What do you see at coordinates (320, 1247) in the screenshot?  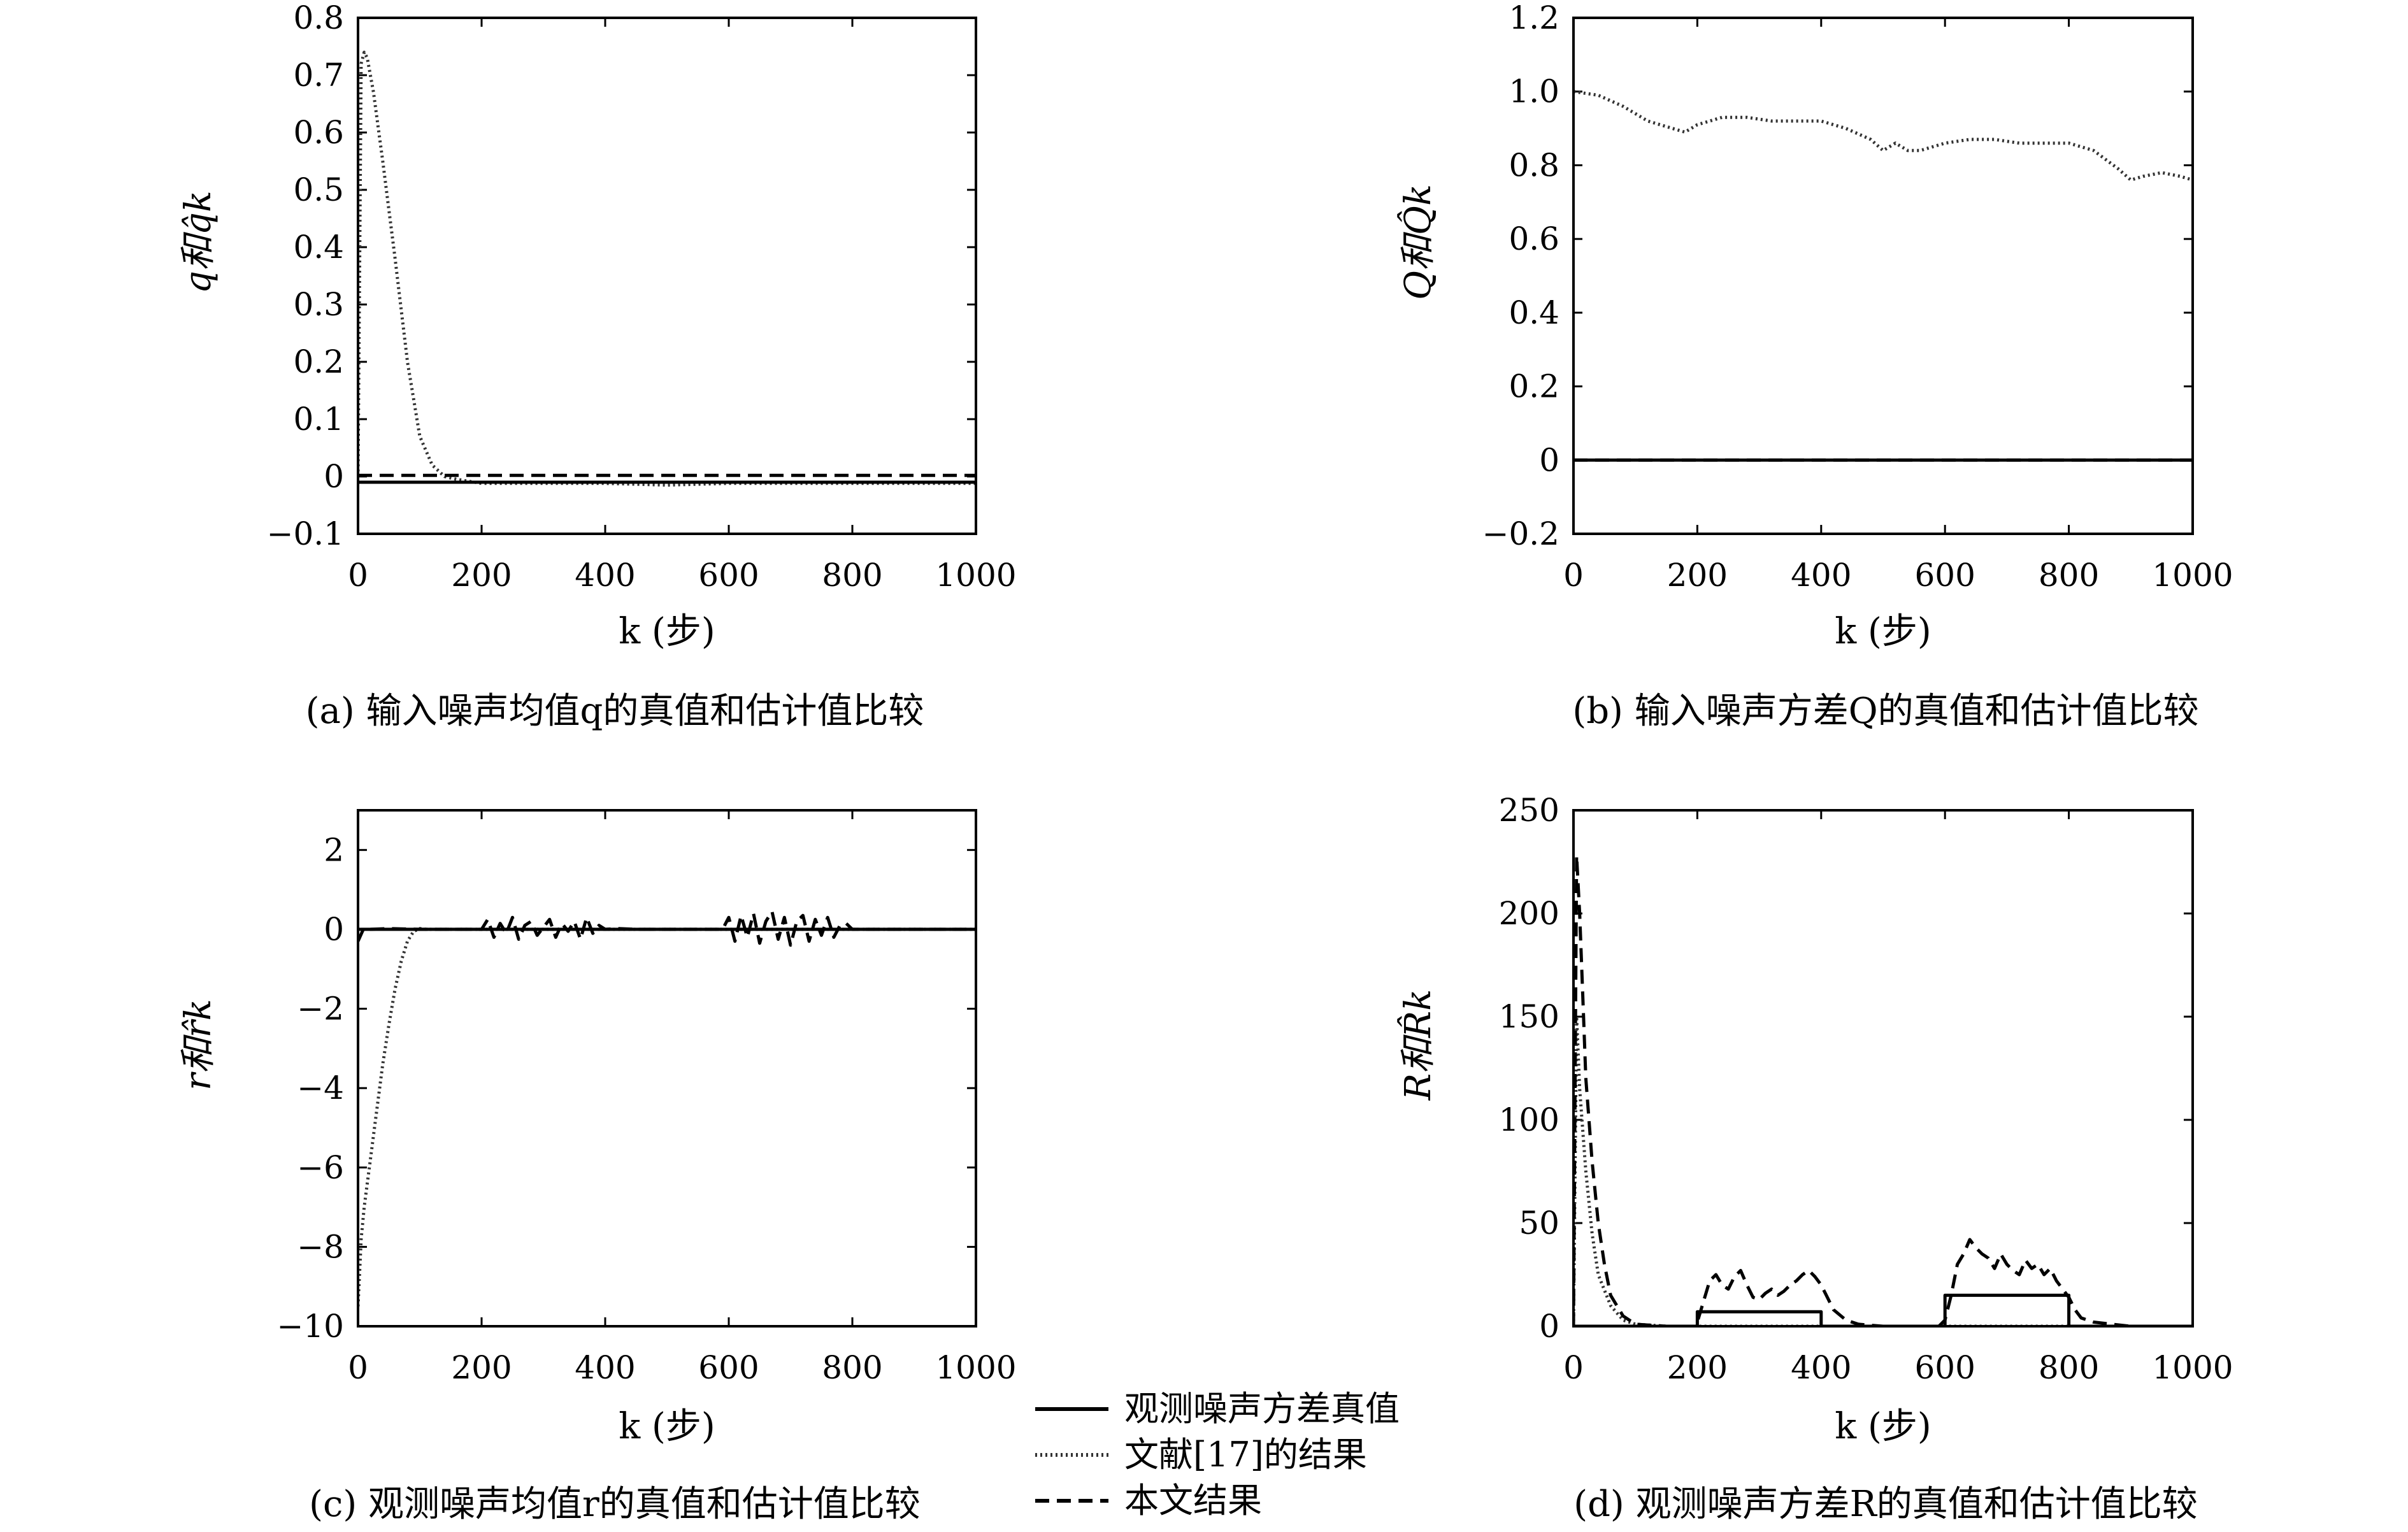 I see `y-tick-label: −8` at bounding box center [320, 1247].